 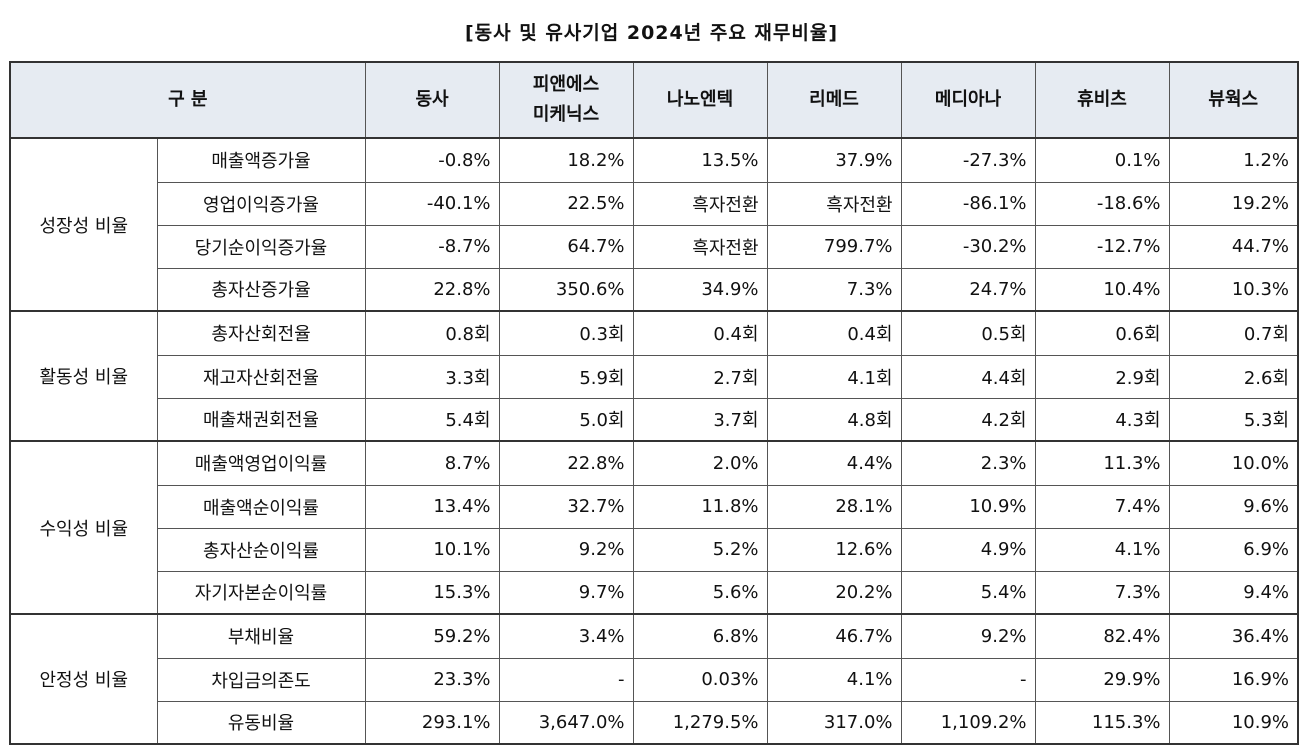 I want to click on company-name-line: 휴비츠, so click(x=1102, y=99).